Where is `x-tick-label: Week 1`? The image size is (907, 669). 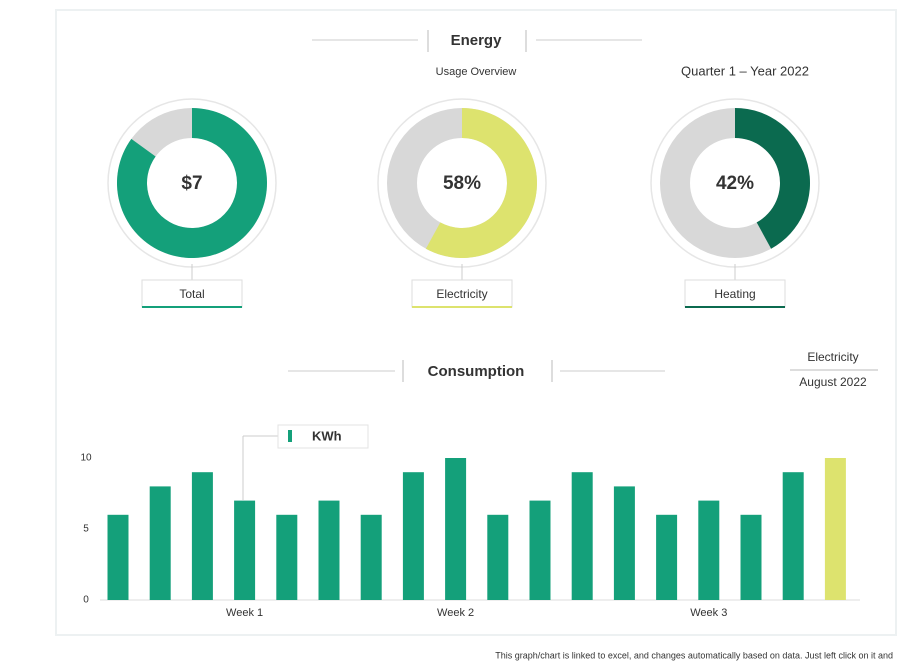
x-tick-label: Week 1 is located at coordinates (244, 613).